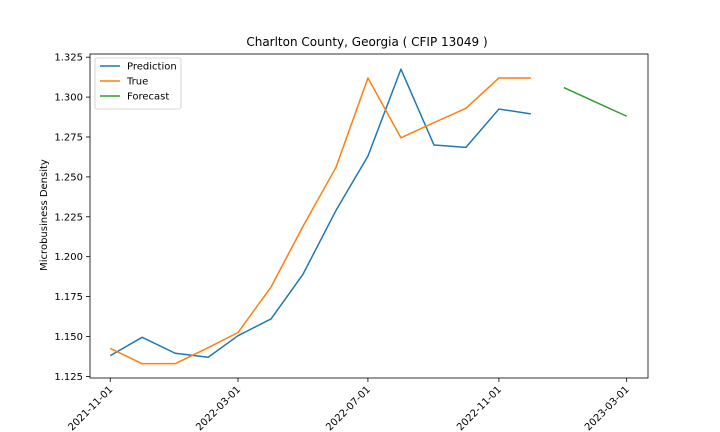 This screenshot has height=432, width=720. What do you see at coordinates (152, 67) in the screenshot?
I see `legend-label-prediction: Prediction` at bounding box center [152, 67].